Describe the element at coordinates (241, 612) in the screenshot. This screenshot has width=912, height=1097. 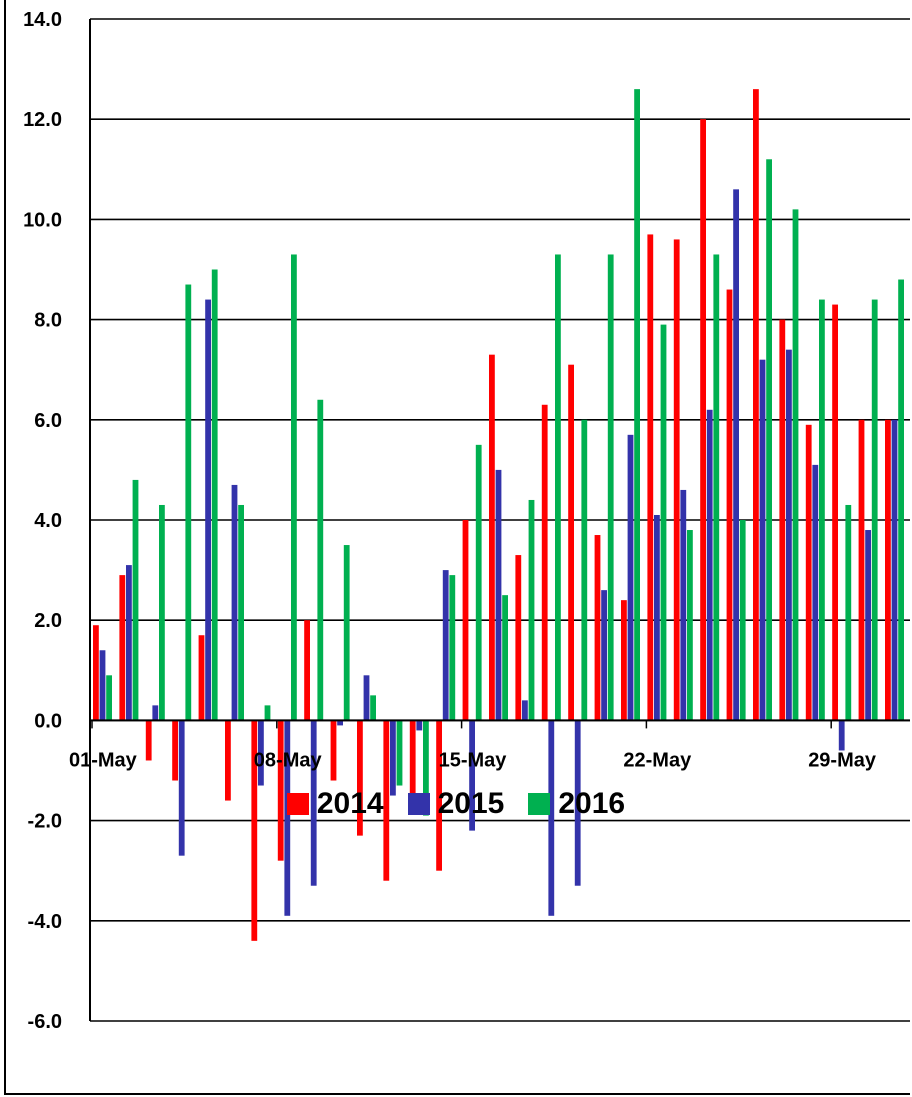
I see `bar-2016-06-May` at that location.